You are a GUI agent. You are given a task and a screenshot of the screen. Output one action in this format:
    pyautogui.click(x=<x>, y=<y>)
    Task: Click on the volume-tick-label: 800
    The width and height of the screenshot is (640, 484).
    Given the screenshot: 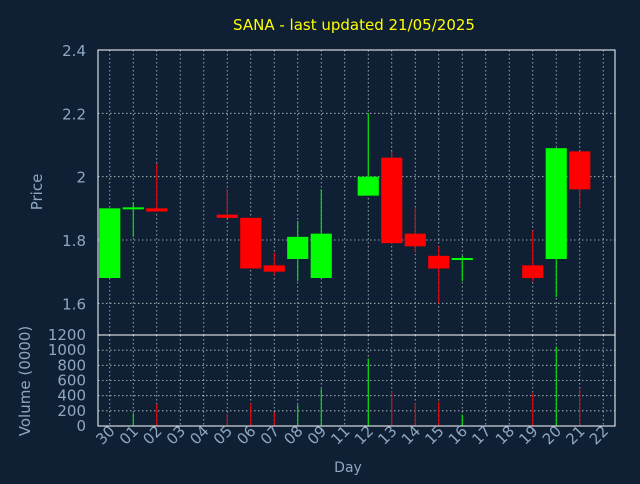 What is the action you would take?
    pyautogui.click(x=71, y=365)
    